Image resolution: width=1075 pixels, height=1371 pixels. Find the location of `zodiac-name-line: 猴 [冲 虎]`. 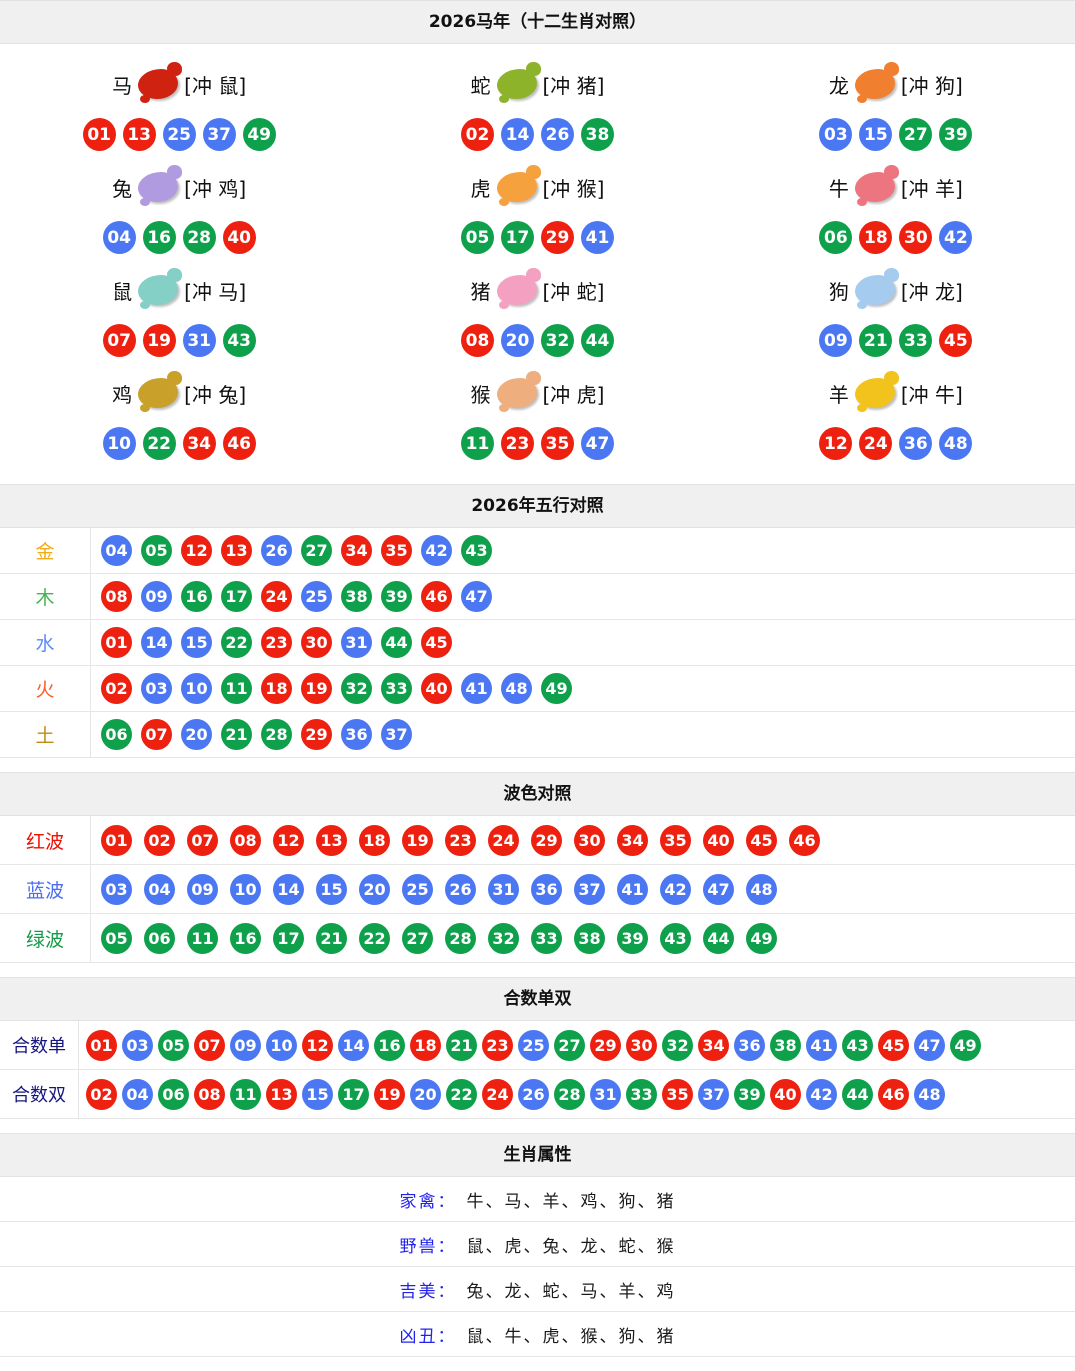

zodiac-name-line: 猴 [冲 虎] is located at coordinates (537, 393).